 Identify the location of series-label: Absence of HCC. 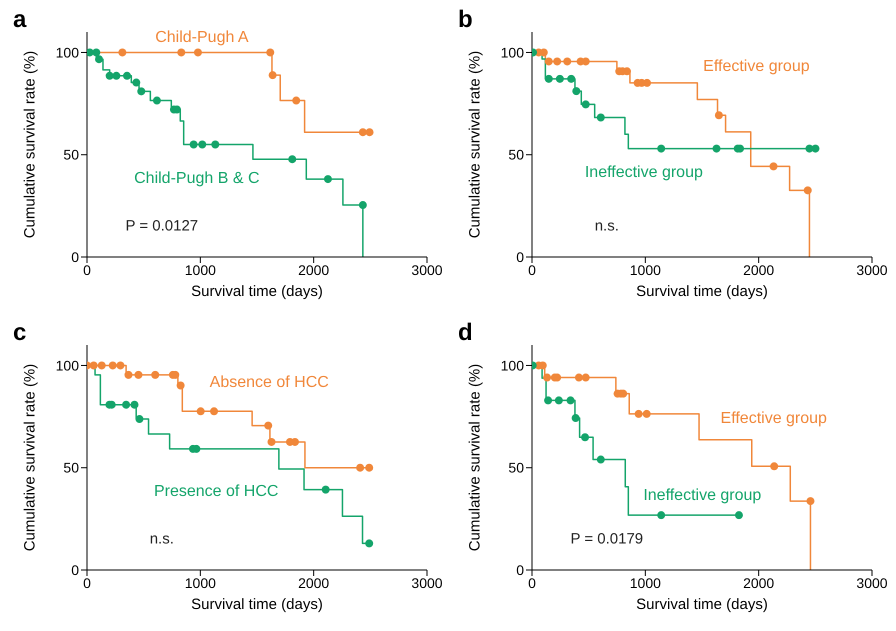
(269, 383).